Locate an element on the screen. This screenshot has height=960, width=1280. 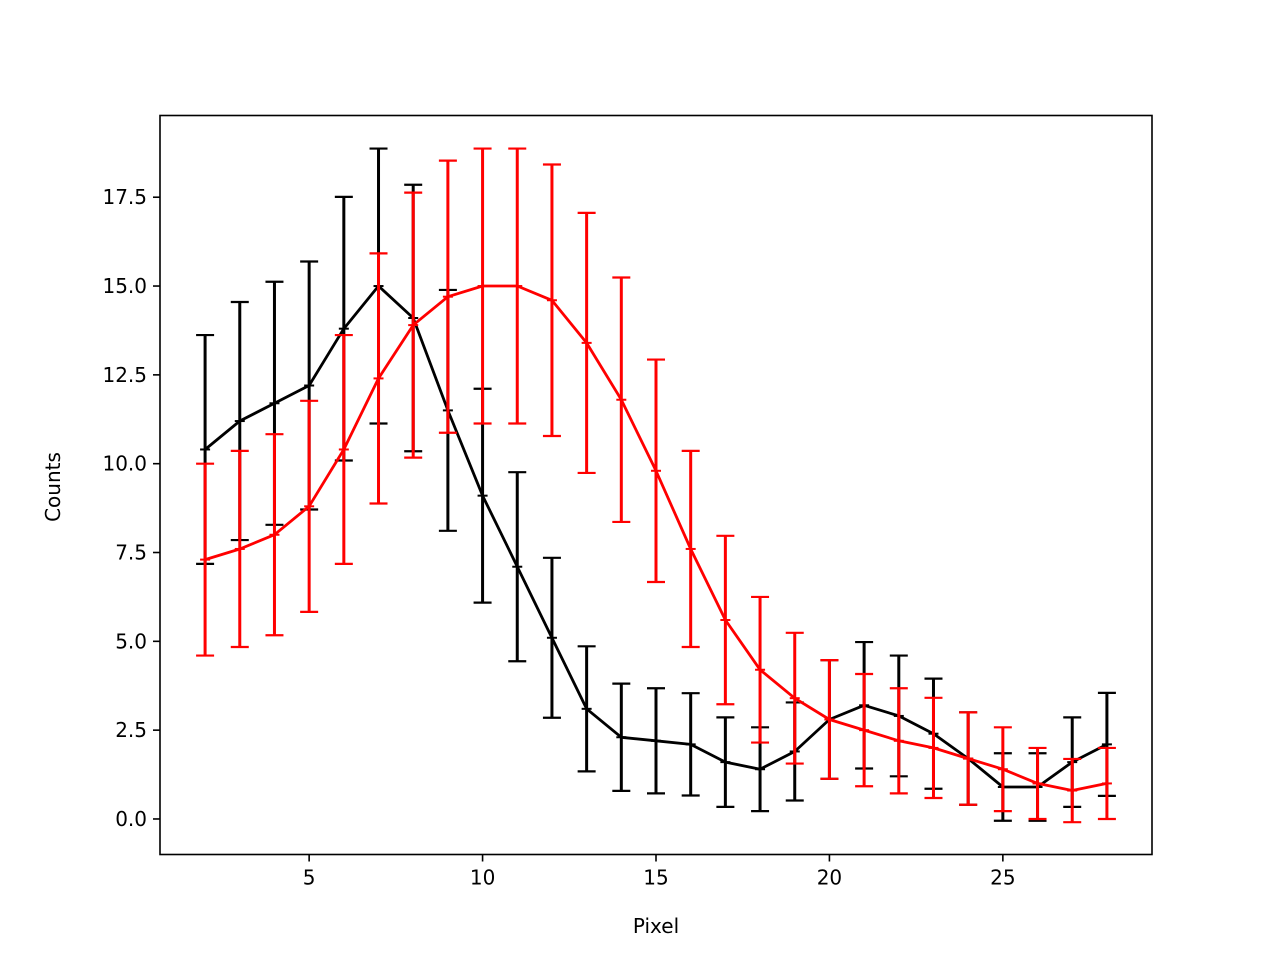
y-tick-label: 7.5 is located at coordinates (131, 553).